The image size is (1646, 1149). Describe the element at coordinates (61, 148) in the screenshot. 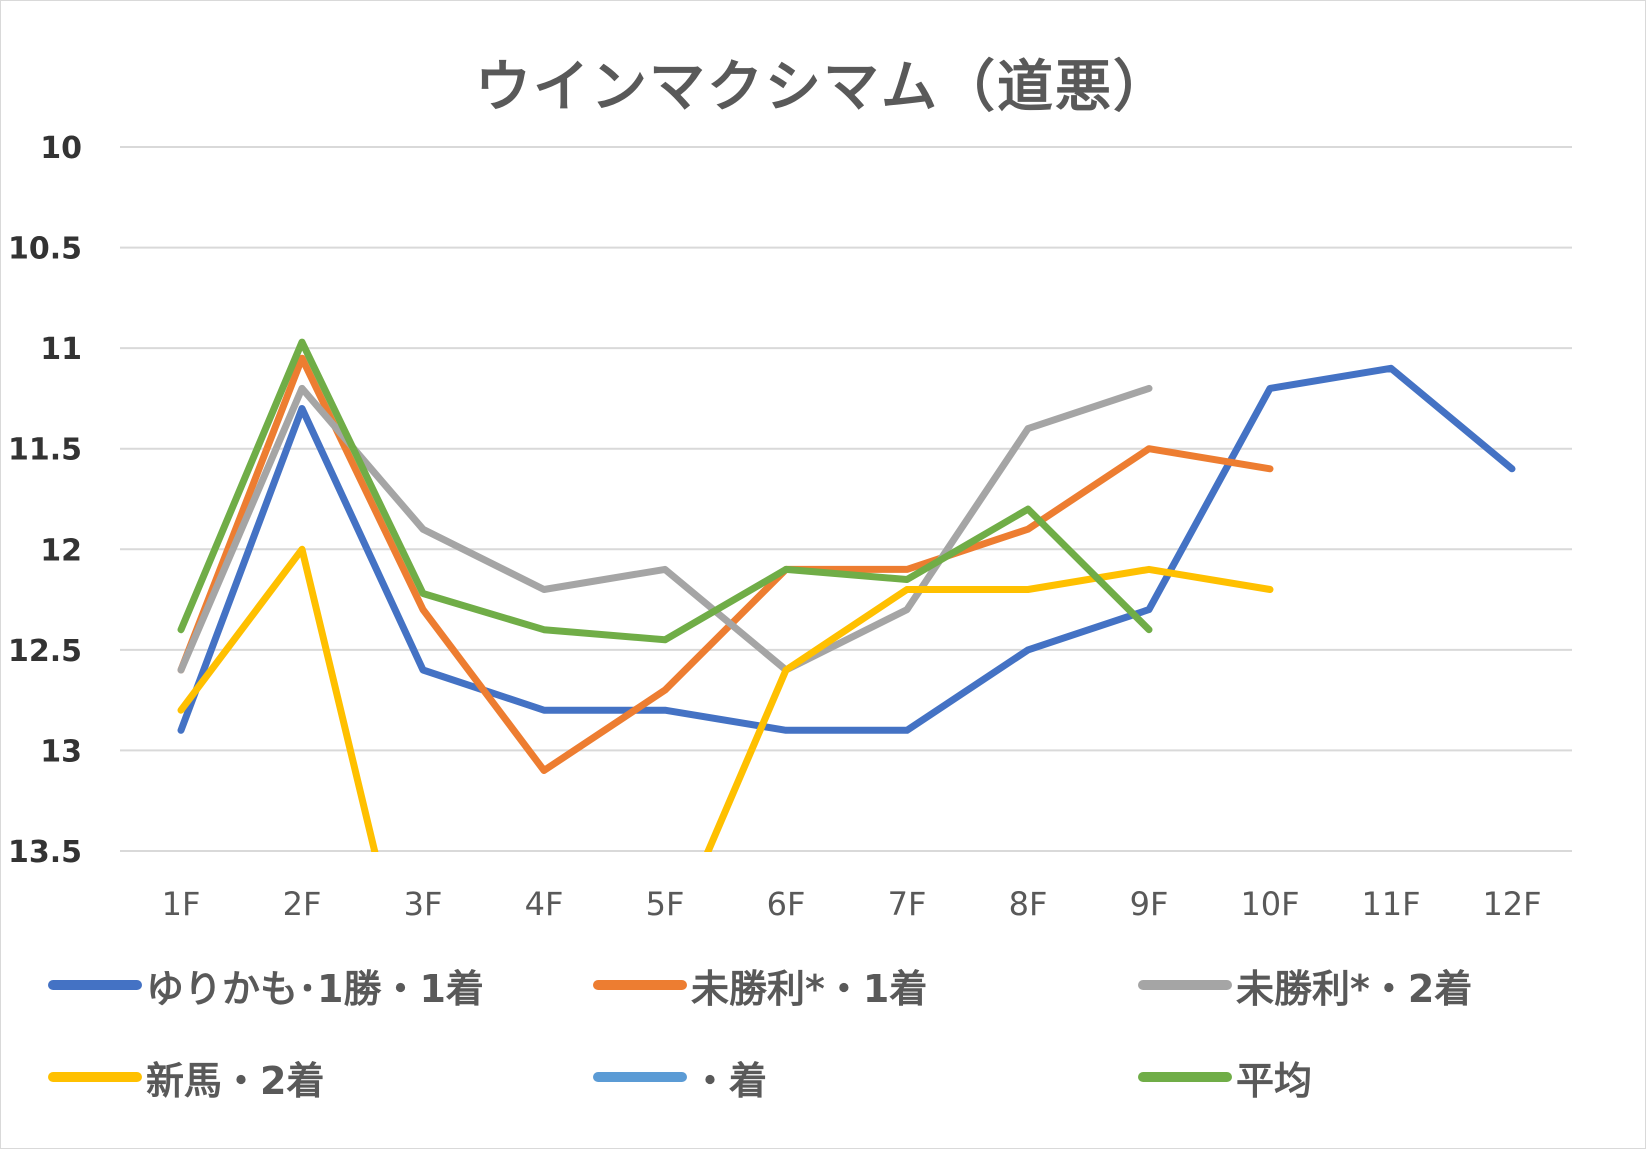

I see `y-tick-label: 10` at that location.